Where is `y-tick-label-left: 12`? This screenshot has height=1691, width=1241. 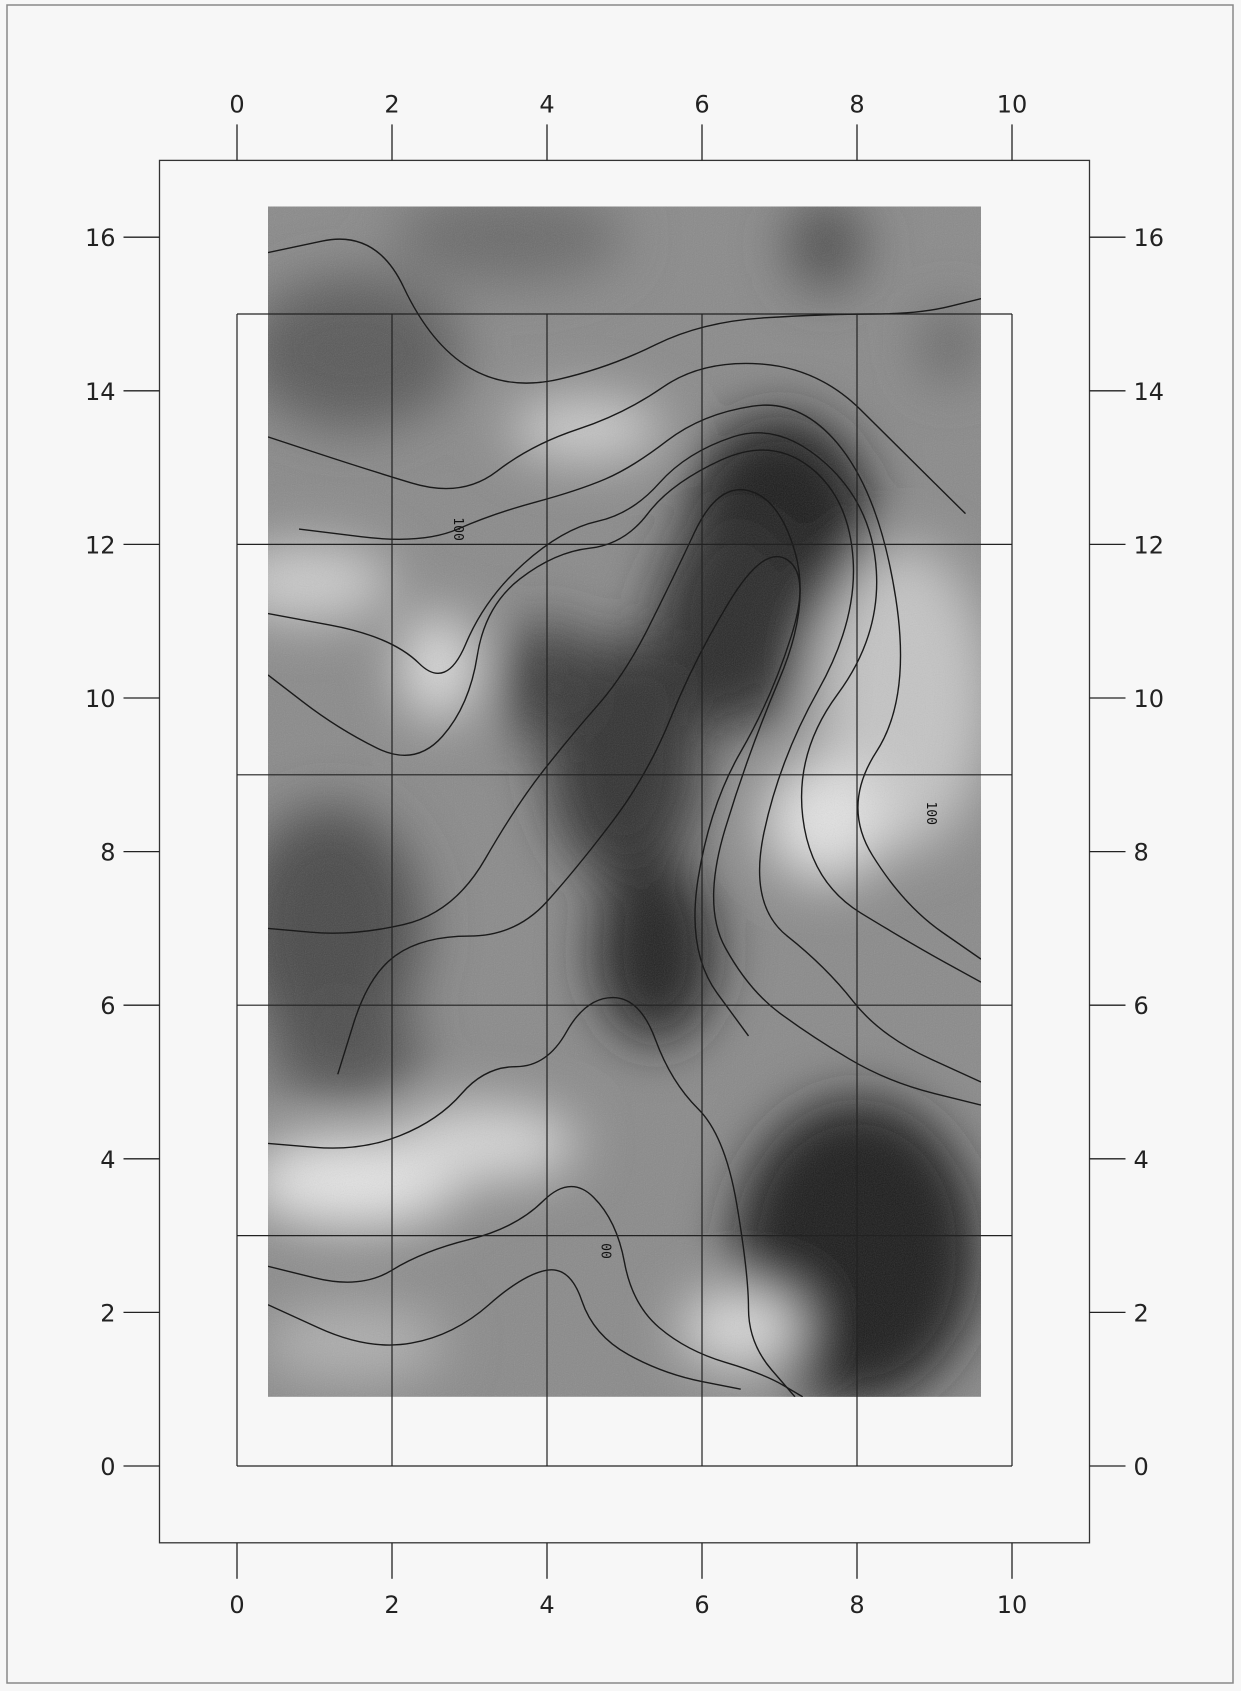
y-tick-label-left: 12 is located at coordinates (100, 545).